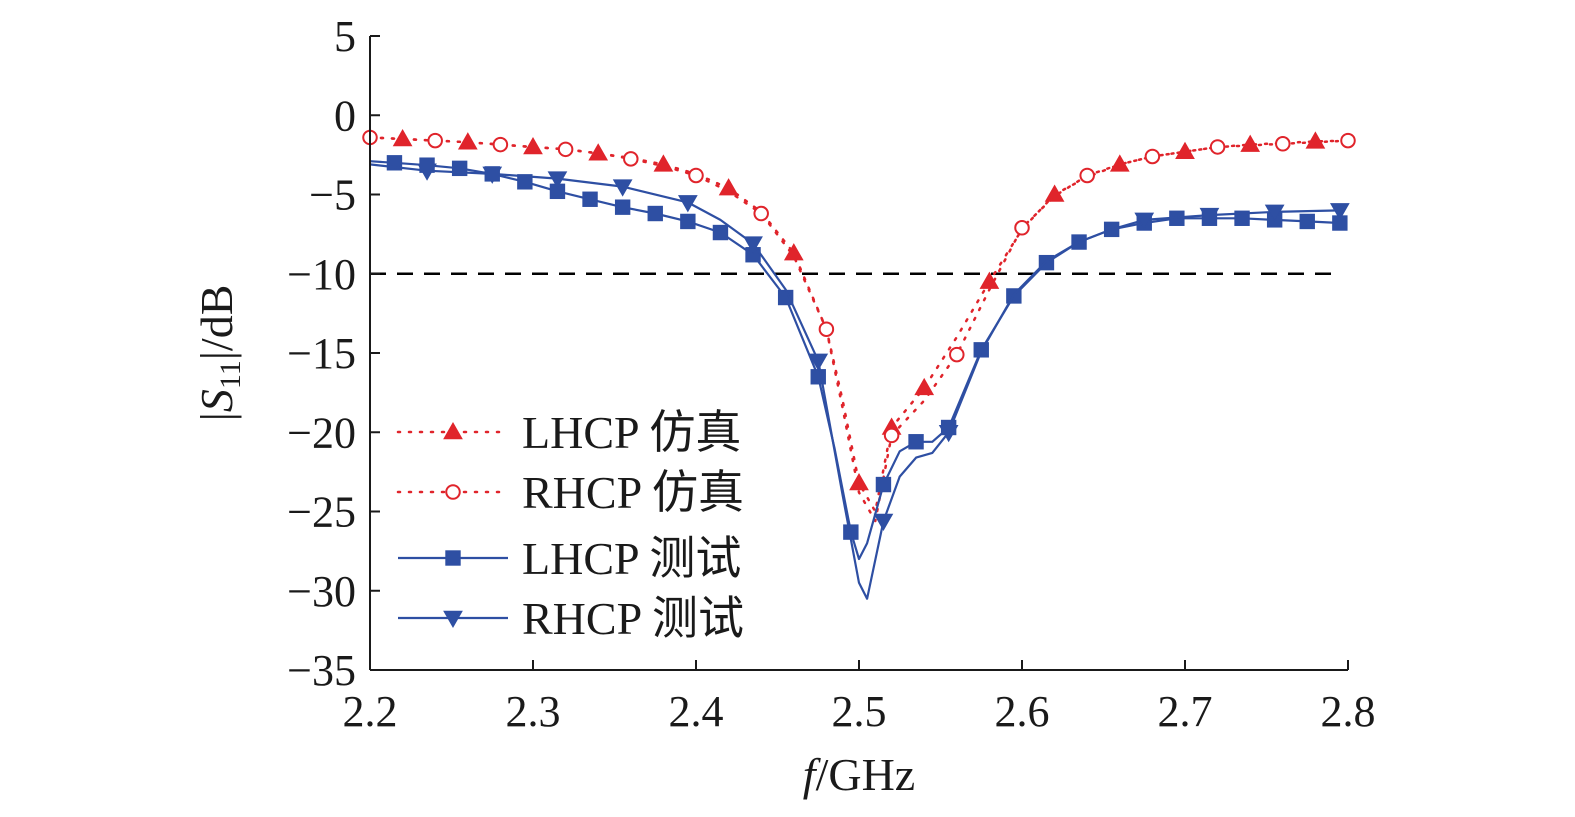 Image resolution: width=1575 pixels, height=817 pixels. What do you see at coordinates (345, 36) in the screenshot?
I see `y-tick-label: 5` at bounding box center [345, 36].